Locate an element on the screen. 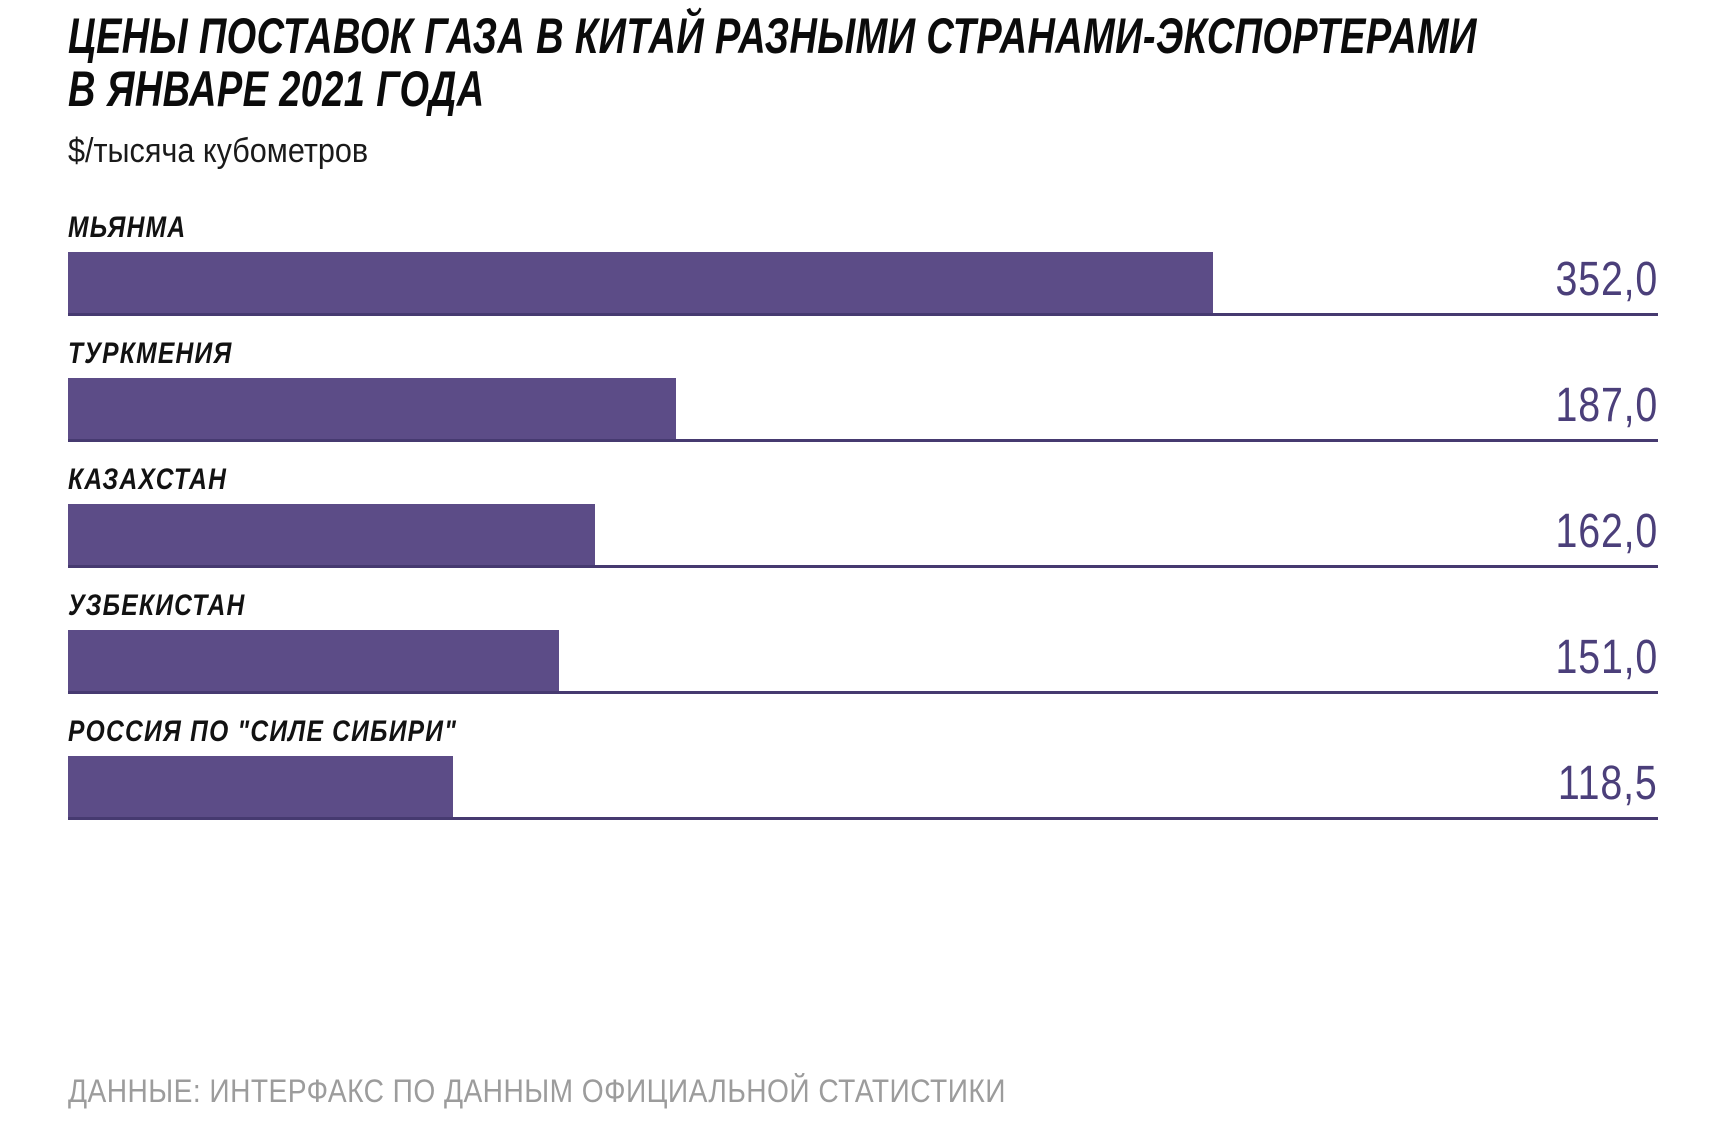 The width and height of the screenshot is (1732, 1124). bar-row: ТУРКМЕНИЯ 187,0 is located at coordinates (863, 396).